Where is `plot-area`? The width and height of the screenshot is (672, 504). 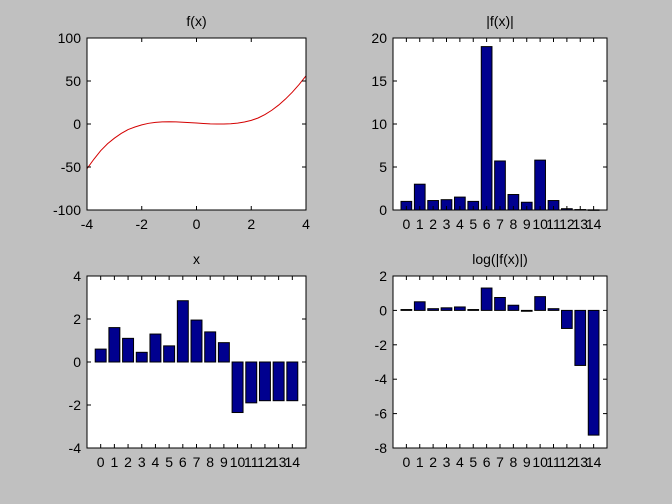 plot-area is located at coordinates (196, 124).